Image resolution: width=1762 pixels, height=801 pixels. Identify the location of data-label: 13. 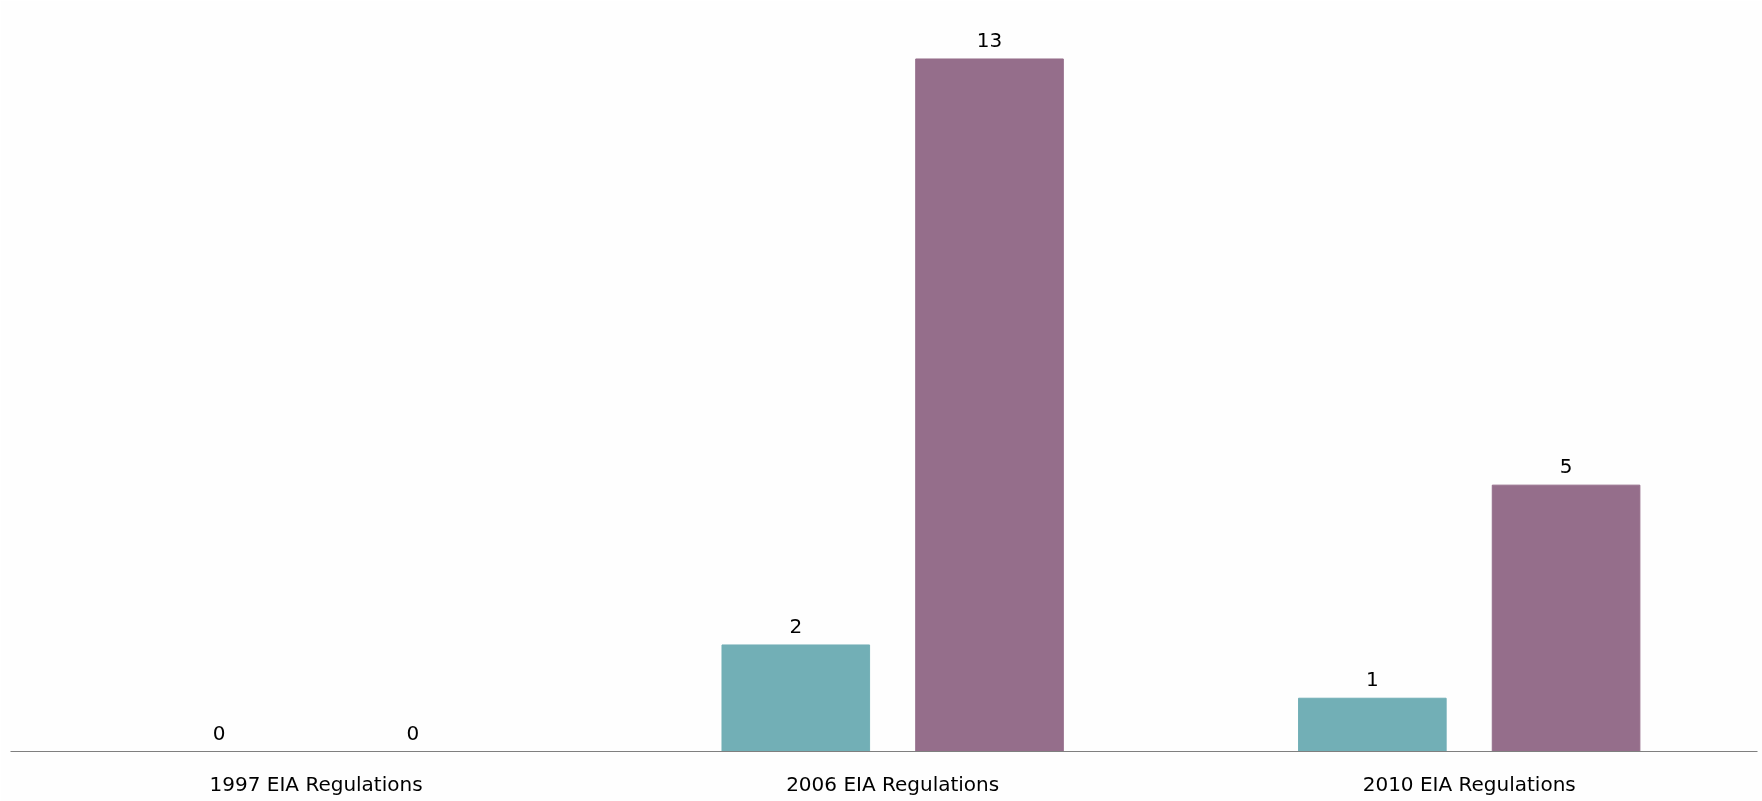
(989, 39).